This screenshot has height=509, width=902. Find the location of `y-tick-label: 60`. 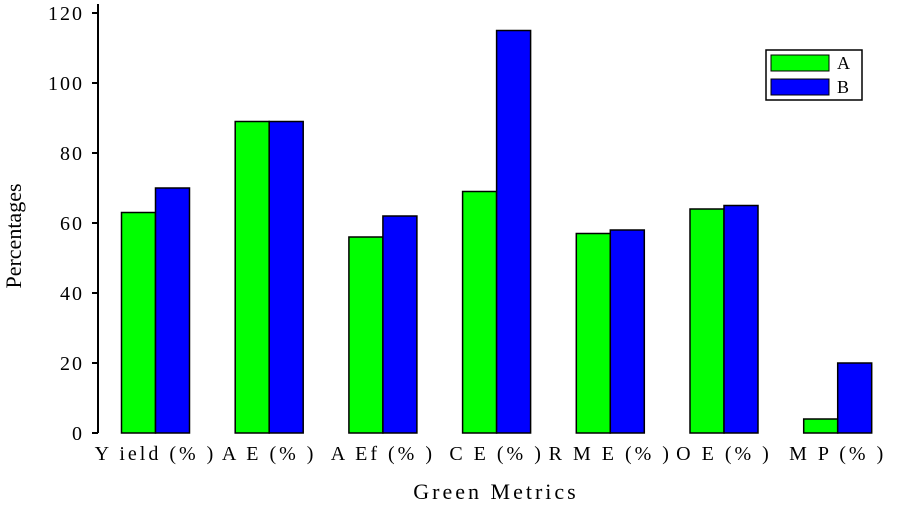

y-tick-label: 60 is located at coordinates (72, 224).